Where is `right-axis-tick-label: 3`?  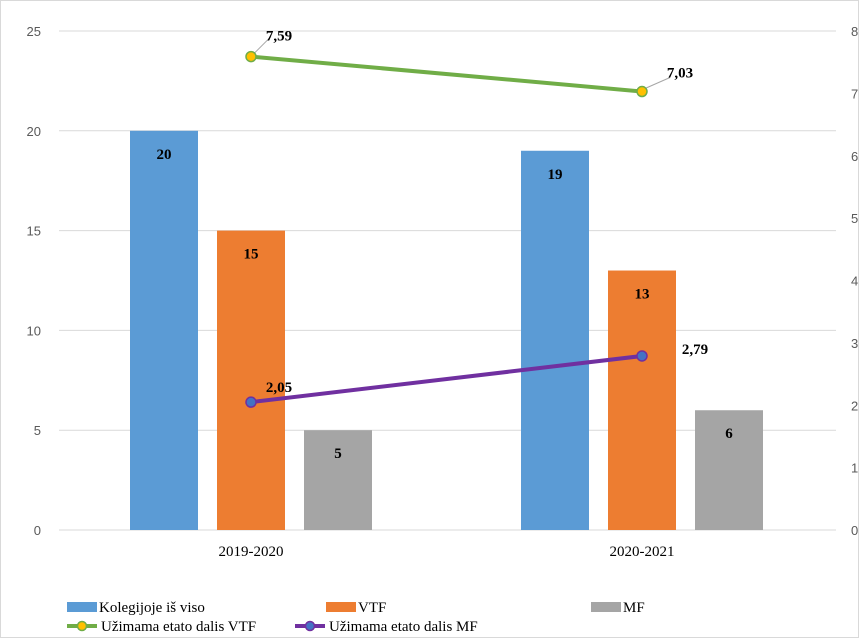
right-axis-tick-label: 3 is located at coordinates (854, 343).